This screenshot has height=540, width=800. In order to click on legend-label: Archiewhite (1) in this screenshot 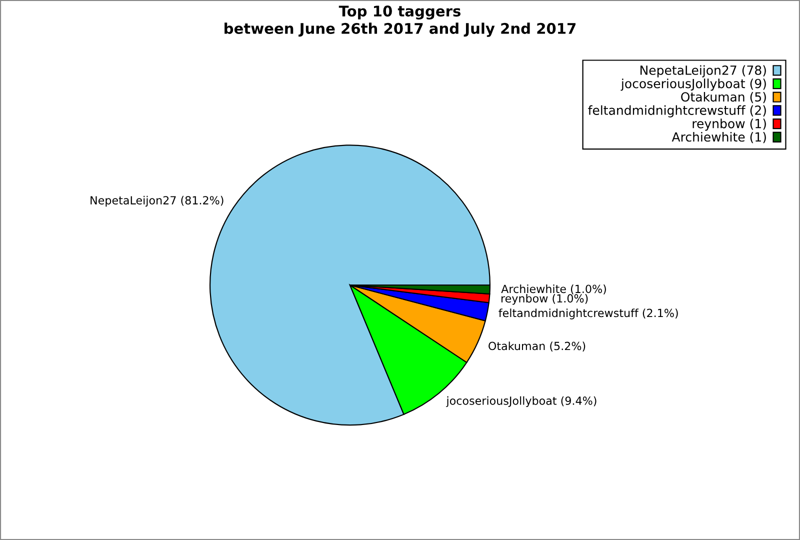, I will do `click(719, 138)`.